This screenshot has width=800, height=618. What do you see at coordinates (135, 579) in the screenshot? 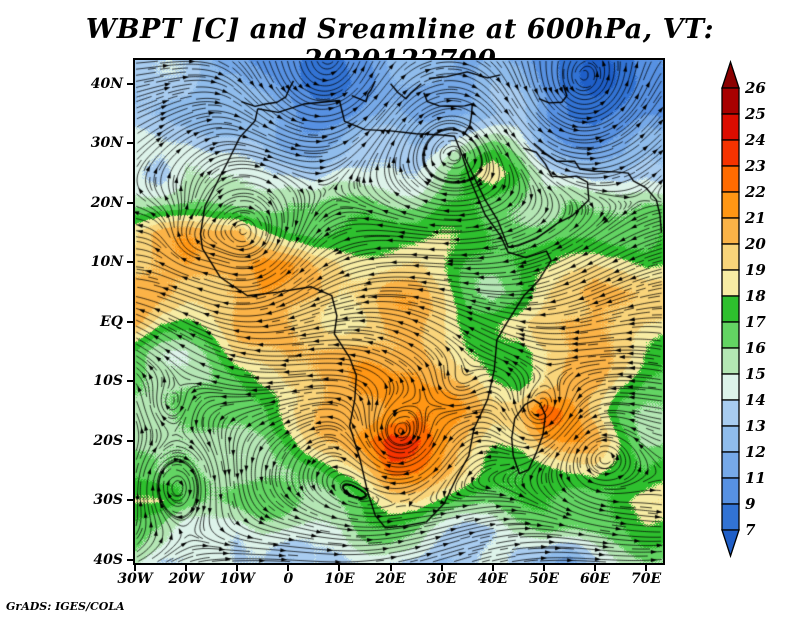
I see `lon-tick-label: 30W` at bounding box center [135, 579].